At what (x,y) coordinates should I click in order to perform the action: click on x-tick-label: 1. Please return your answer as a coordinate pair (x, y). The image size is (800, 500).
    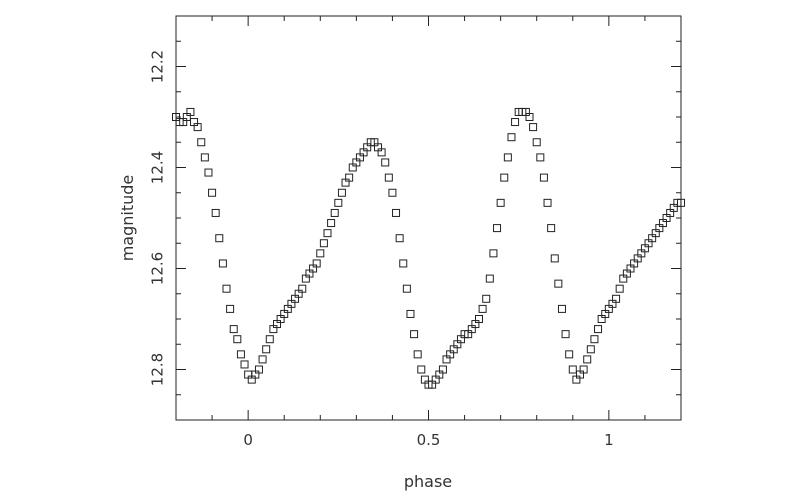
    Looking at the image, I should click on (609, 440).